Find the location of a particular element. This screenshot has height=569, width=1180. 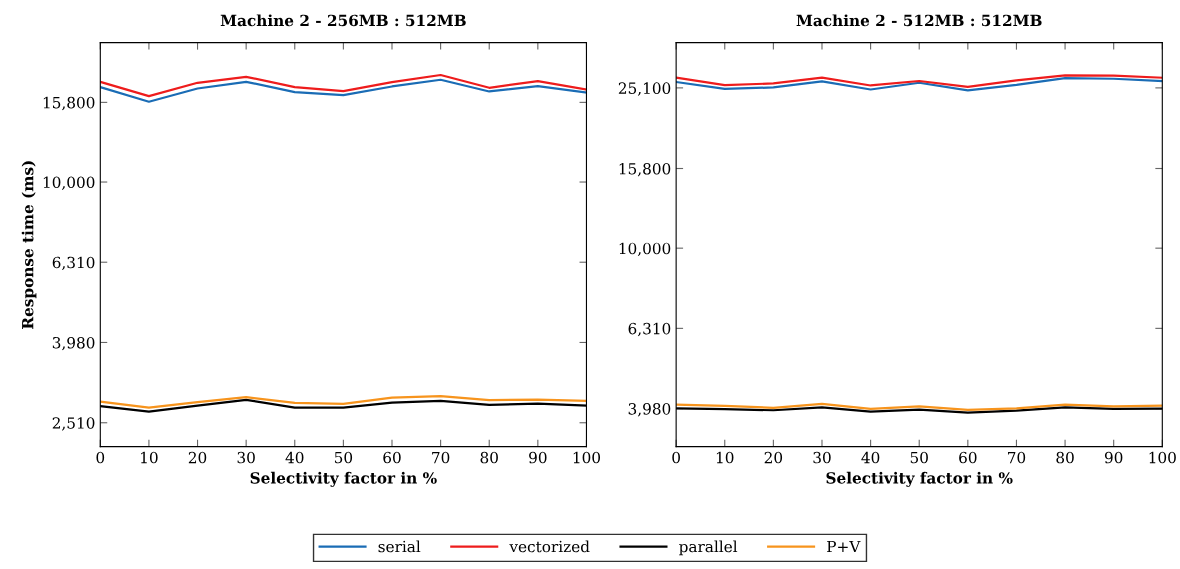

y-tick-label: 25,100 is located at coordinates (644, 89).